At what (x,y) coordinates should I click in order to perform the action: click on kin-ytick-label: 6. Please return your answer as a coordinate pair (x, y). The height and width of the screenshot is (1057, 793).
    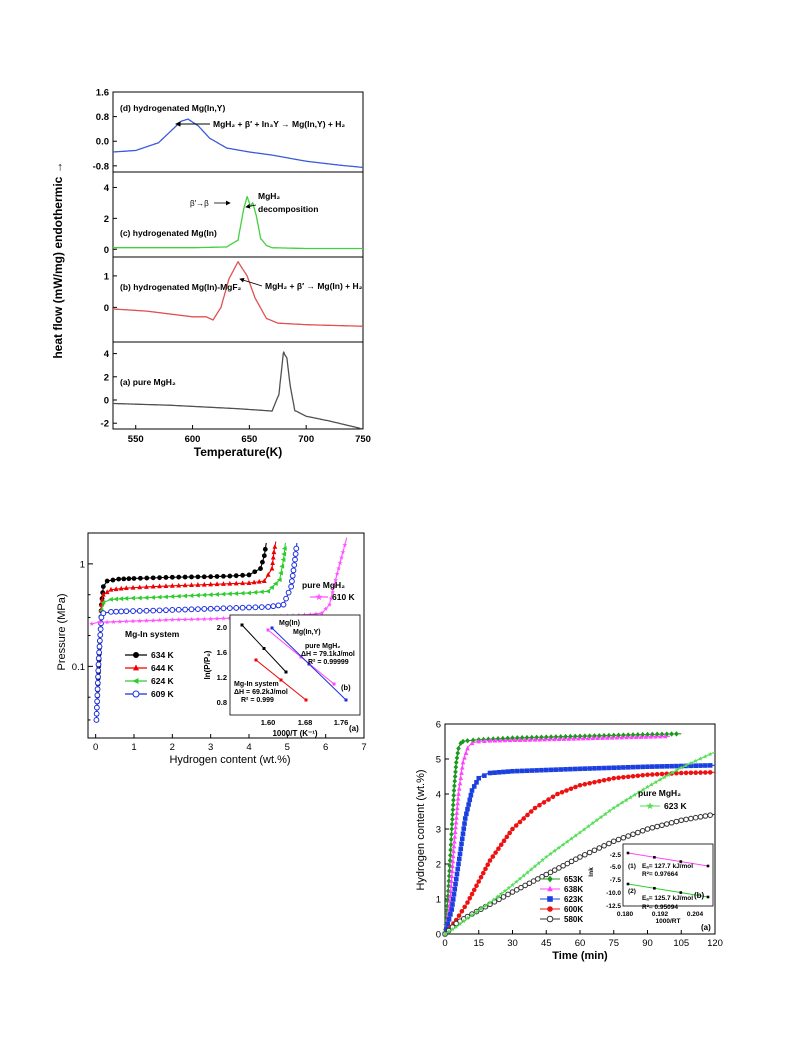
    Looking at the image, I should click on (438, 725).